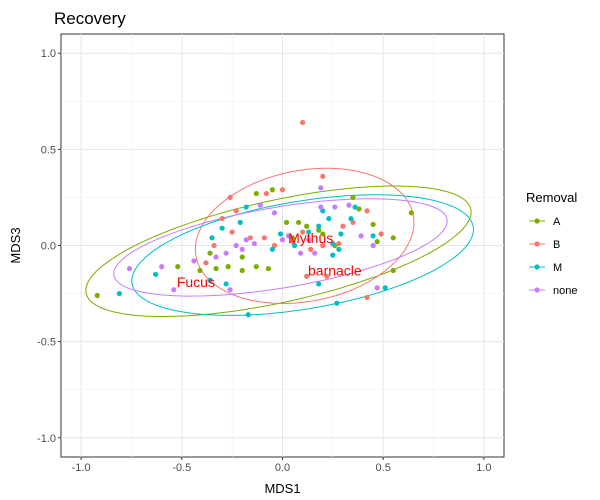 The image size is (600, 500). I want to click on chart-title: Recovery, so click(90, 18).